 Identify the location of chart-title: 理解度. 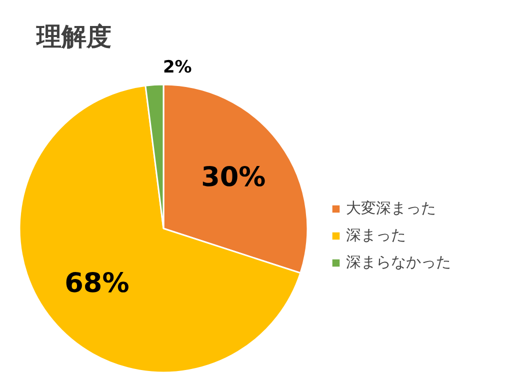
(74, 36).